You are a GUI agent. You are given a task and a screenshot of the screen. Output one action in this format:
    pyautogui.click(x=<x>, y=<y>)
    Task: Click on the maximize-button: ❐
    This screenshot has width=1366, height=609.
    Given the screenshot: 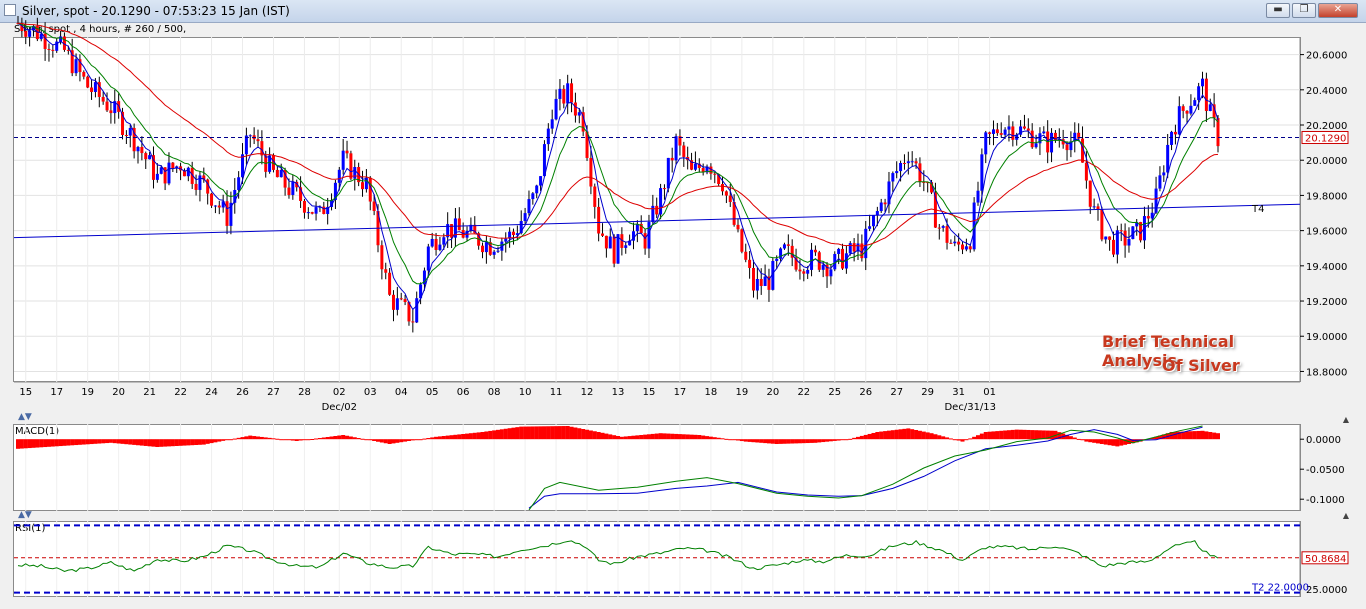 What is the action you would take?
    pyautogui.click(x=1304, y=10)
    